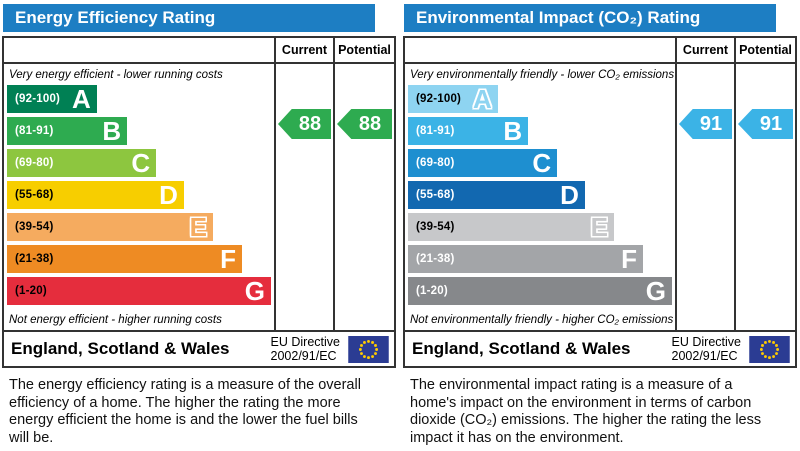  Describe the element at coordinates (765, 197) in the screenshot. I see `environmental-potential-column: 91` at that location.